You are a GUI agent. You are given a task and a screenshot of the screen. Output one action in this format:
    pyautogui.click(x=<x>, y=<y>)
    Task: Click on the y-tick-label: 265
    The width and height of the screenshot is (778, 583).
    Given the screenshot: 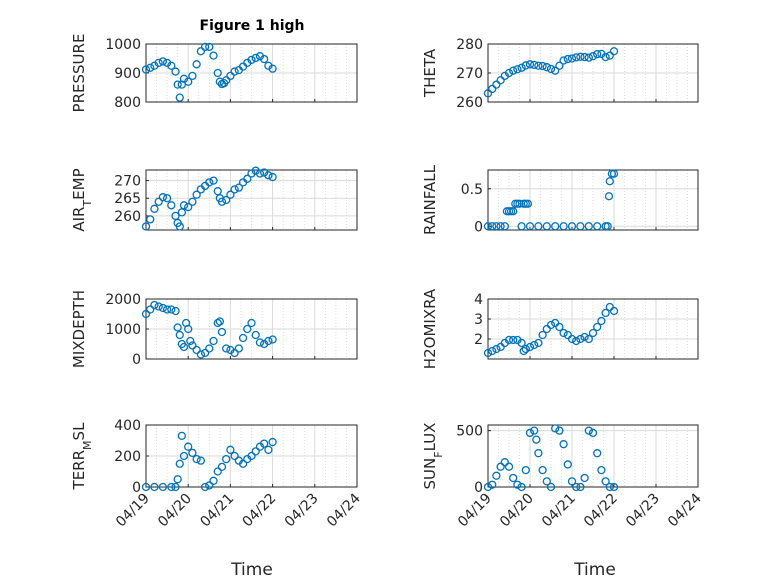 What is the action you would take?
    pyautogui.click(x=127, y=199)
    